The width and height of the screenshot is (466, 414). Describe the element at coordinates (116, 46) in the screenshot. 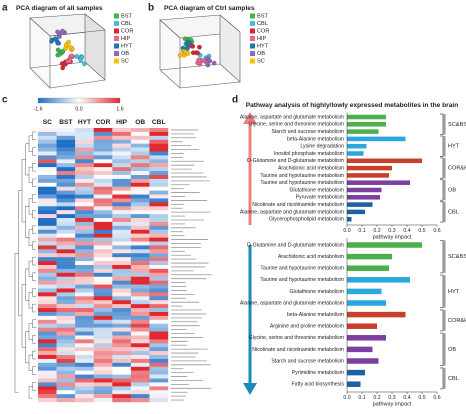

I see `legend-swatch` at that location.